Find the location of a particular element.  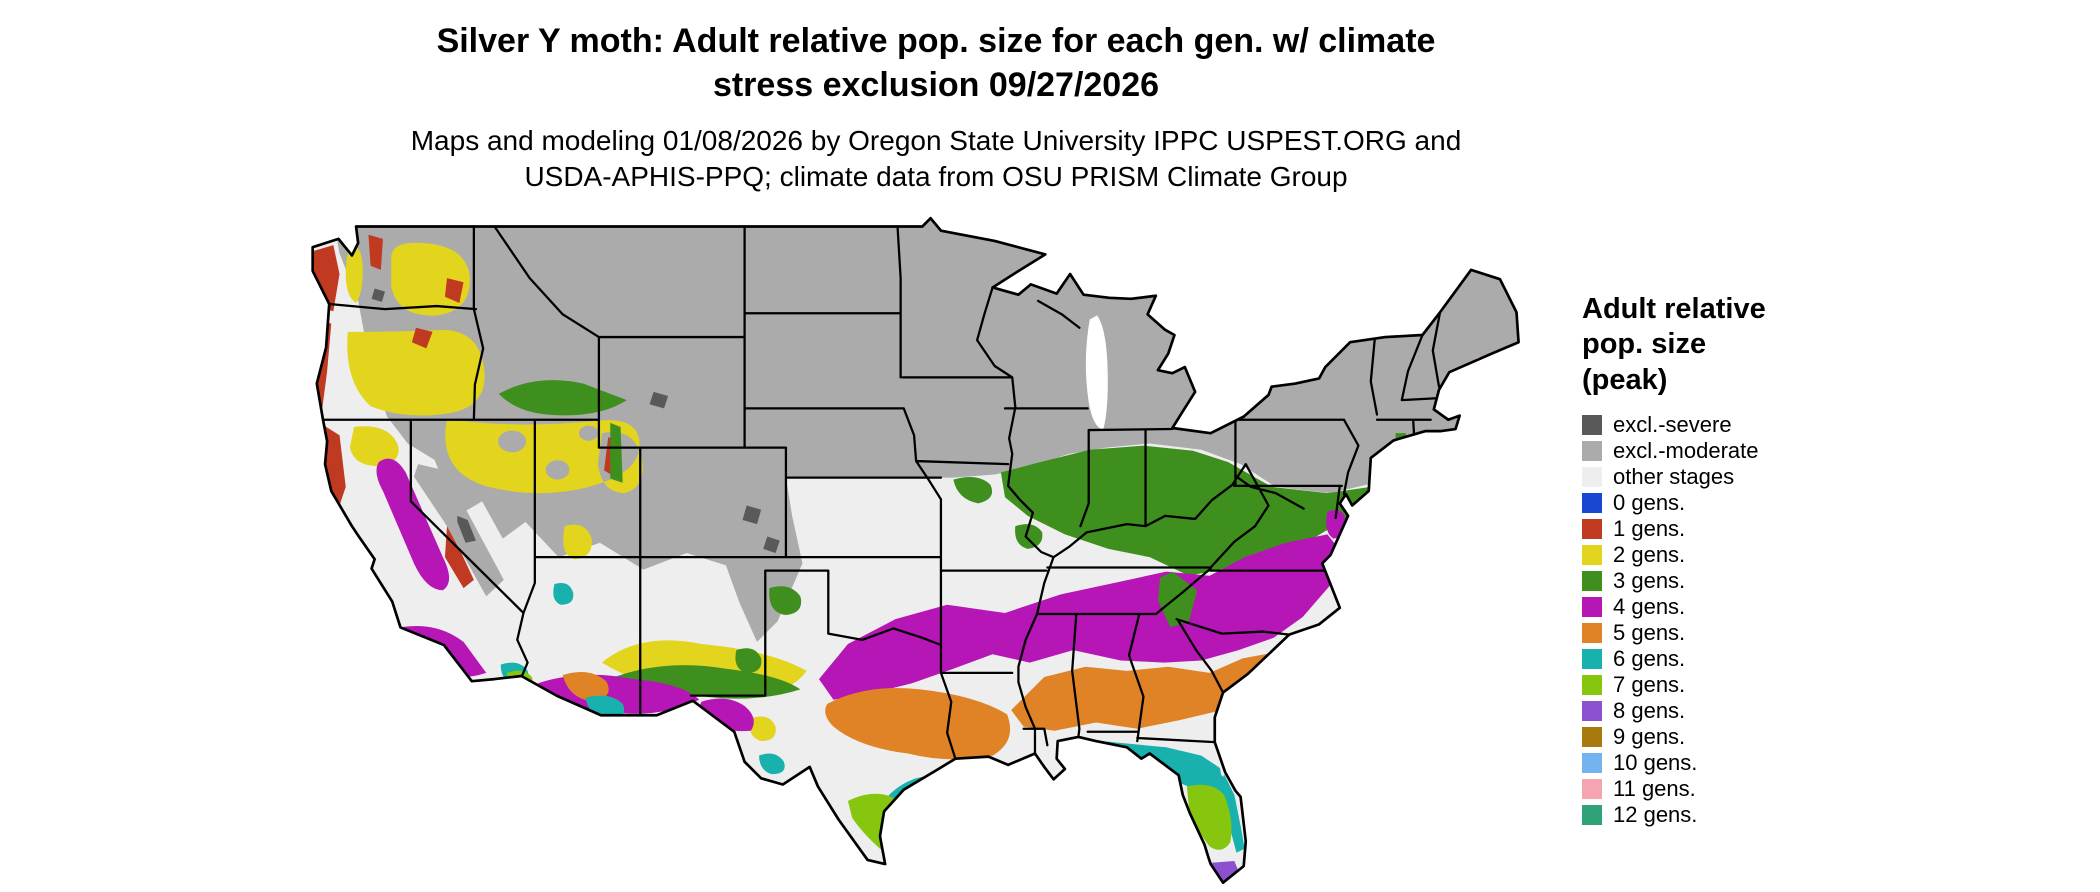

legend-item-label: 1 gens. is located at coordinates (1649, 529).